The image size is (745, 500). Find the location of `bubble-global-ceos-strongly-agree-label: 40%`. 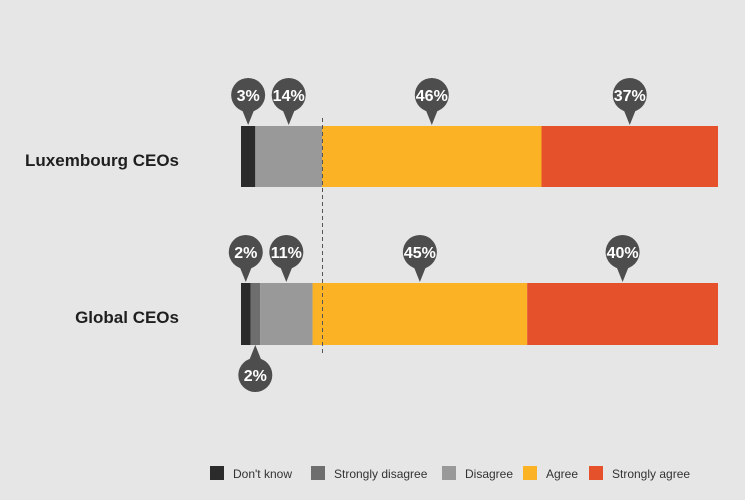

bubble-global-ceos-strongly-agree-label: 40% is located at coordinates (623, 253).